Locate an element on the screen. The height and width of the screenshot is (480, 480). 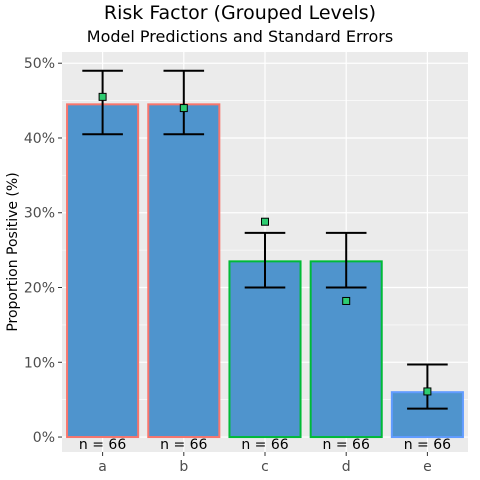
x-tick-label: e is located at coordinates (427, 467).